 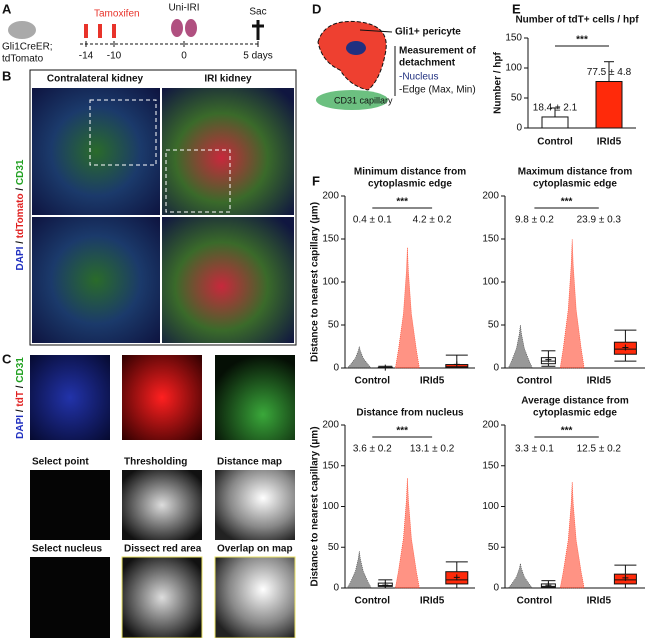 What do you see at coordinates (86, 56) in the screenshot?
I see `timepoint: -14` at bounding box center [86, 56].